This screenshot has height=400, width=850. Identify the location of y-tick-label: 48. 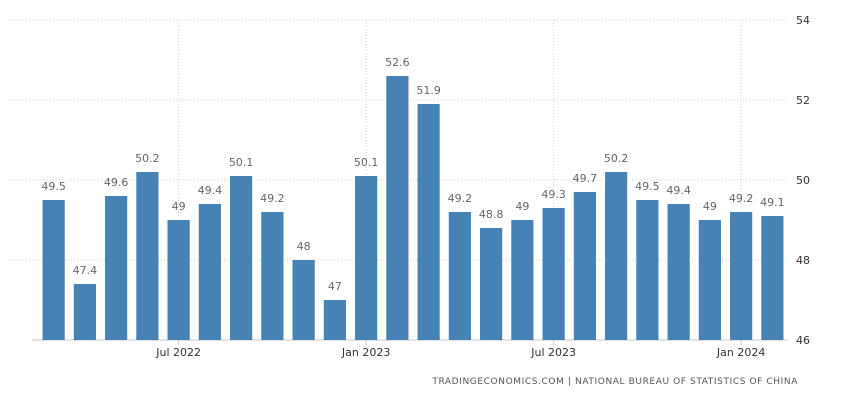
(803, 260).